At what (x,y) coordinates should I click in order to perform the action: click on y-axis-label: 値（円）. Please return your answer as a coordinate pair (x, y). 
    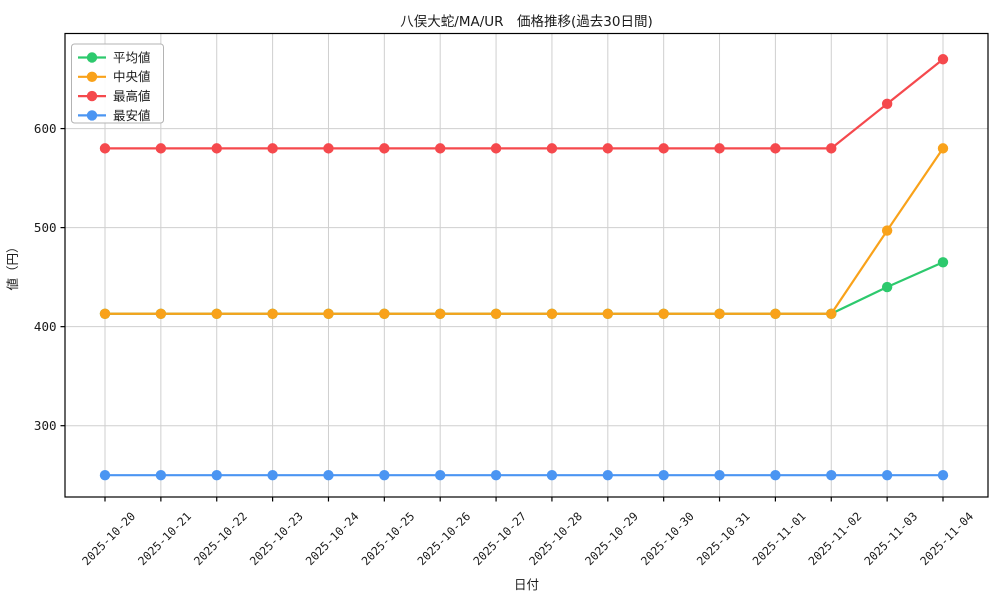
    Looking at the image, I should click on (12, 265).